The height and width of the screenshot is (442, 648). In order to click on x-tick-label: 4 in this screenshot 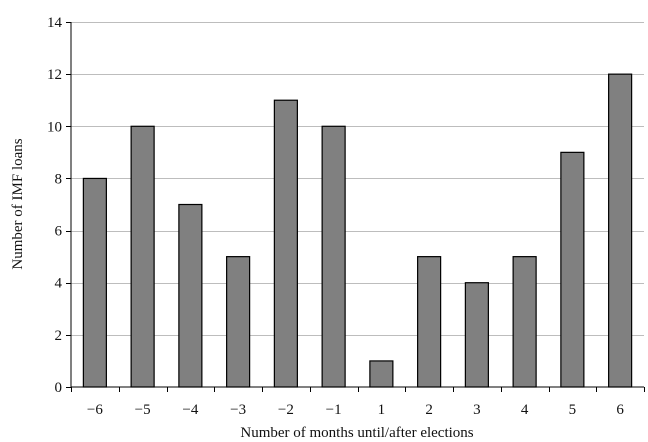, I will do `click(525, 410)`.